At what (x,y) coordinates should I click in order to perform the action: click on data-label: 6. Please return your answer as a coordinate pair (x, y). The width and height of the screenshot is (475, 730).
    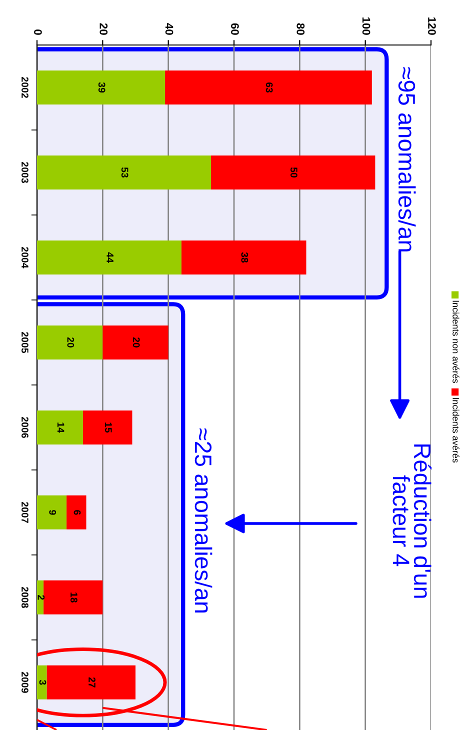
    Looking at the image, I should click on (77, 512).